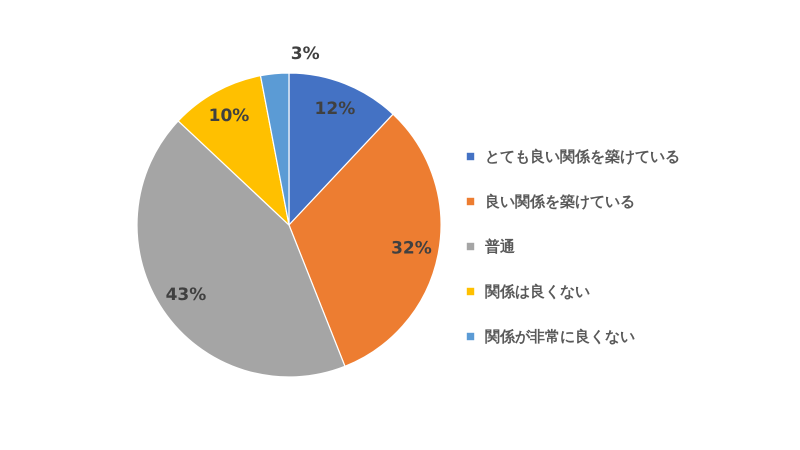 The image size is (800, 450). What do you see at coordinates (560, 201) in the screenshot?
I see `legend-label: 良い関係を築けている` at bounding box center [560, 201].